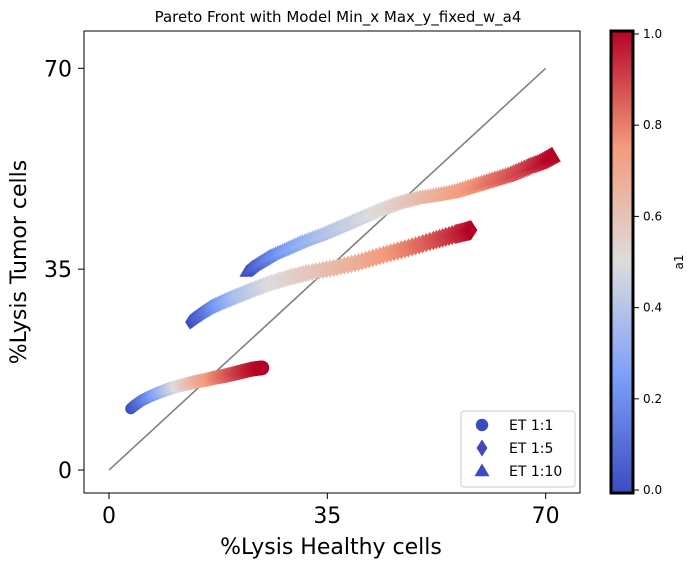  Describe the element at coordinates (482, 470) in the screenshot. I see `legend-marker-triangle` at that location.